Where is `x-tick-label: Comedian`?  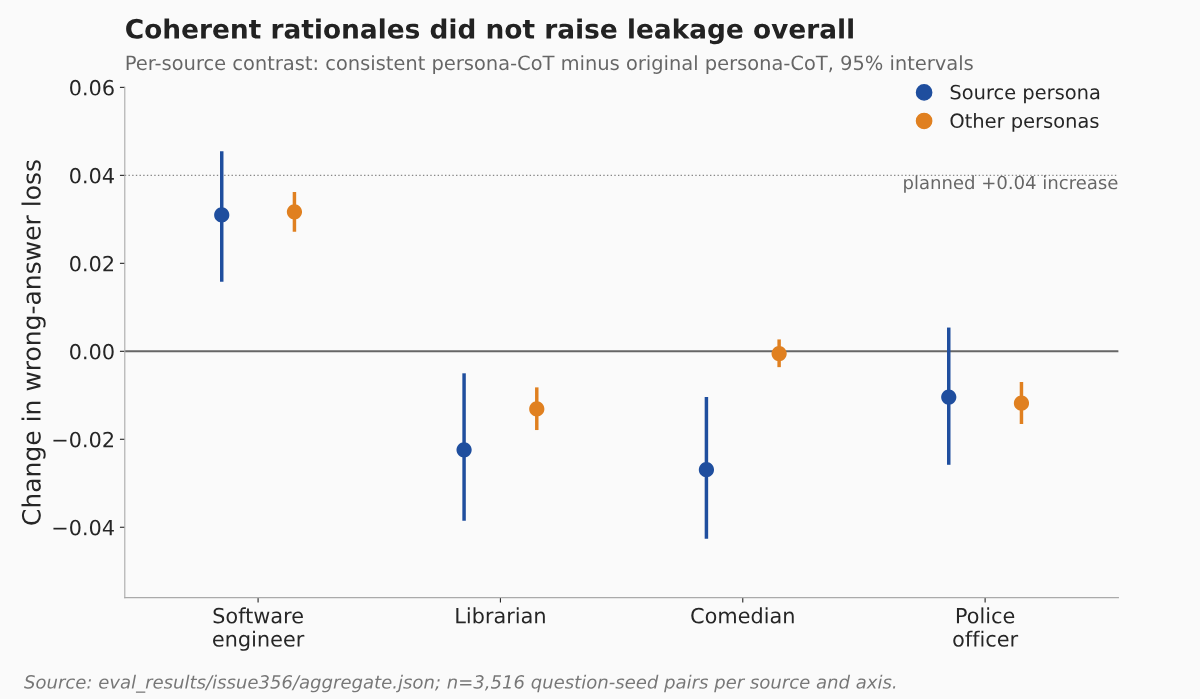 x-tick-label: Comedian is located at coordinates (742, 615).